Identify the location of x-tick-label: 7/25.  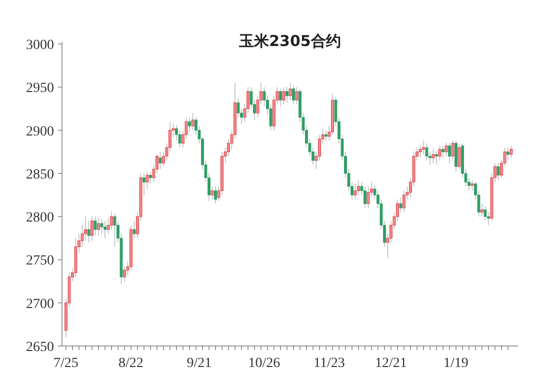
(66, 363).